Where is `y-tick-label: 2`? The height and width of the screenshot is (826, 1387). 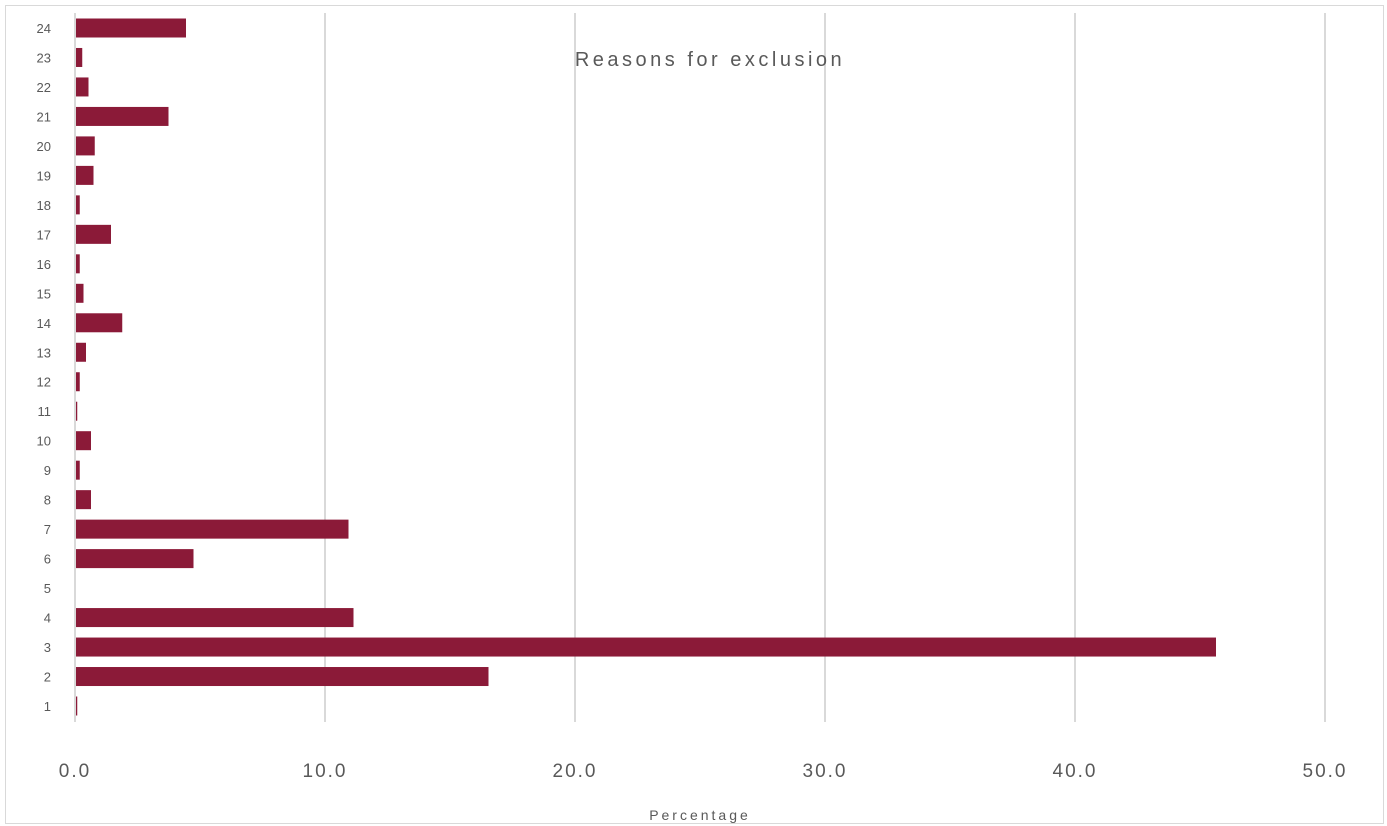
y-tick-label: 2 is located at coordinates (47, 677).